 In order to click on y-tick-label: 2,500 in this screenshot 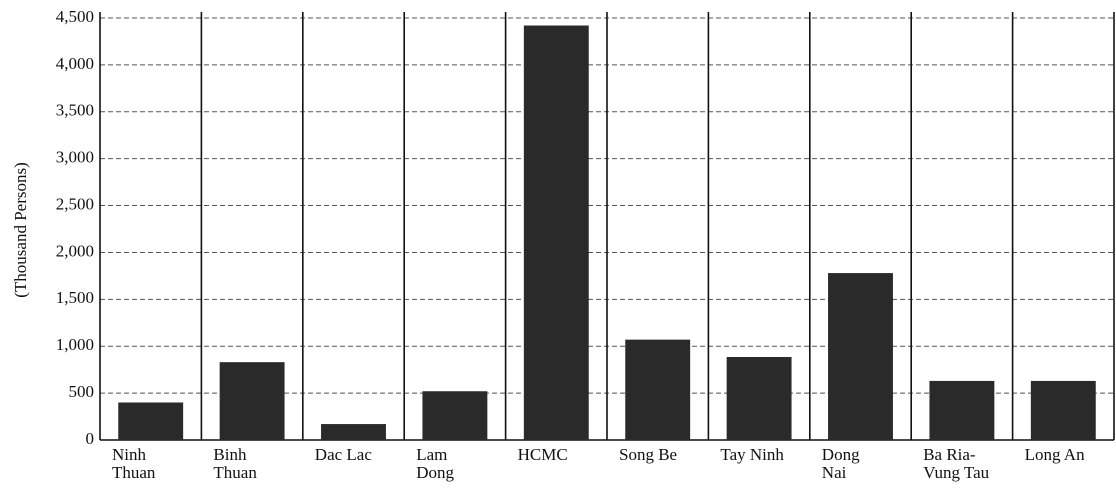, I will do `click(75, 203)`.